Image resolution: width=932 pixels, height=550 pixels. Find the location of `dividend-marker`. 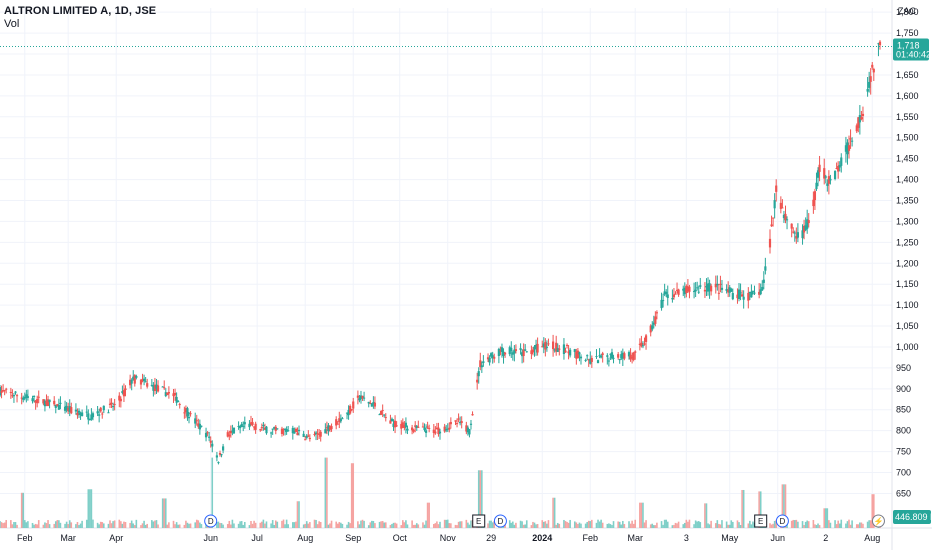

dividend-marker is located at coordinates (500, 521).